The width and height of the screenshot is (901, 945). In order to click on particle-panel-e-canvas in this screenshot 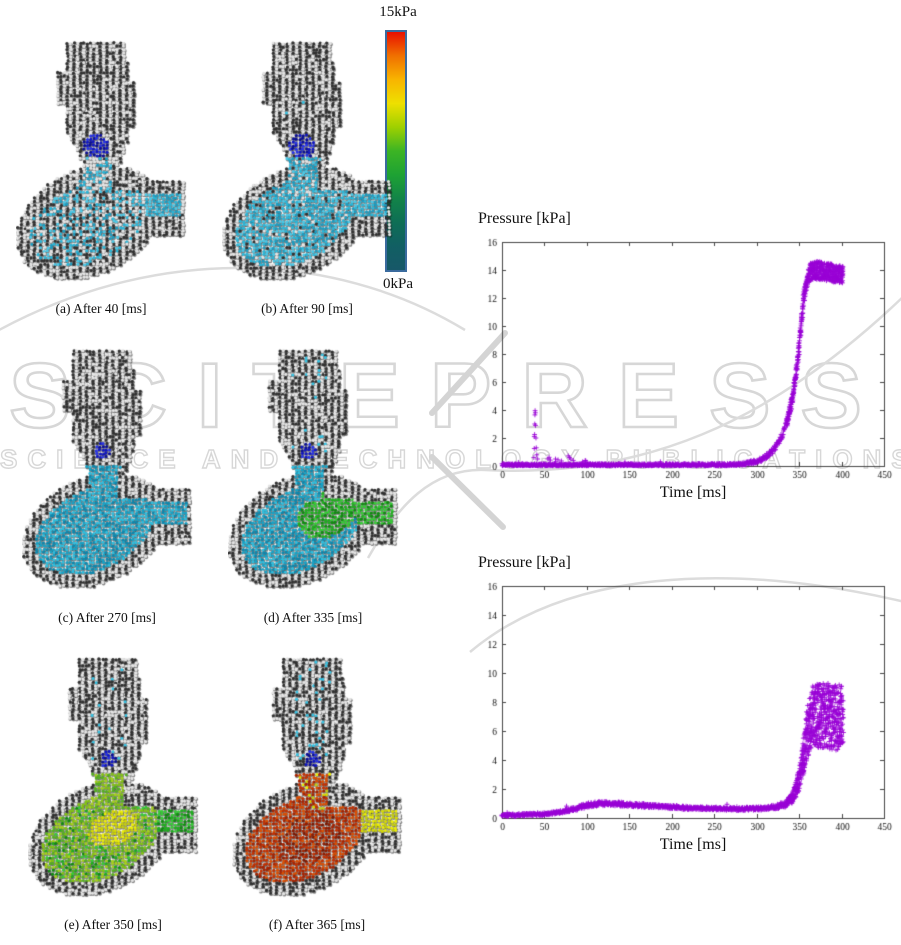, I will do `click(123, 782)`.